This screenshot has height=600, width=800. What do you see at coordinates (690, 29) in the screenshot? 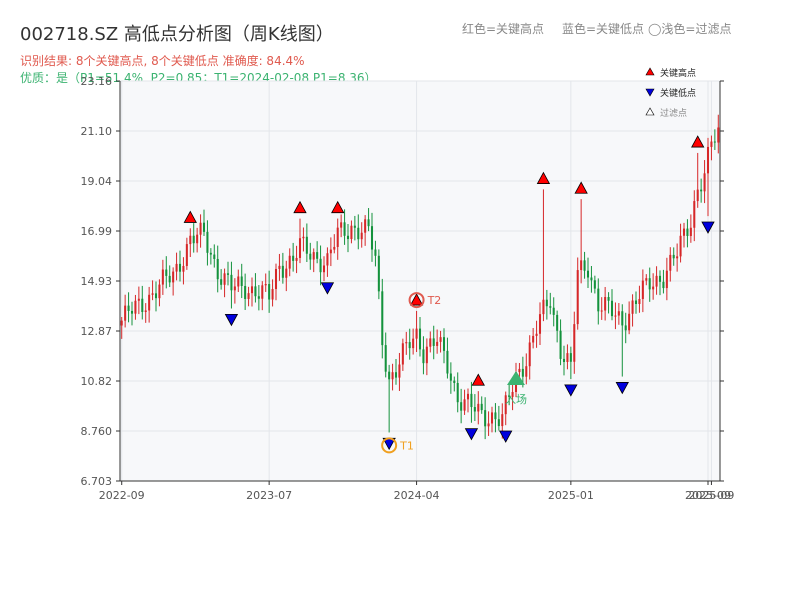
I see `legend-text-filtered: ◯浅色=过滤点` at bounding box center [690, 29].